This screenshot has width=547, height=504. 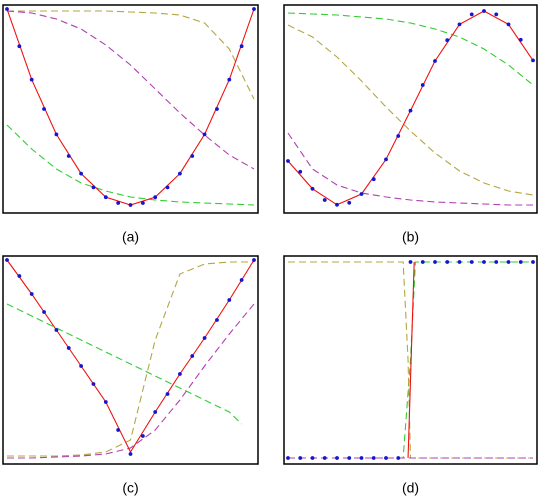 I want to click on caption: (c), so click(x=130, y=488).